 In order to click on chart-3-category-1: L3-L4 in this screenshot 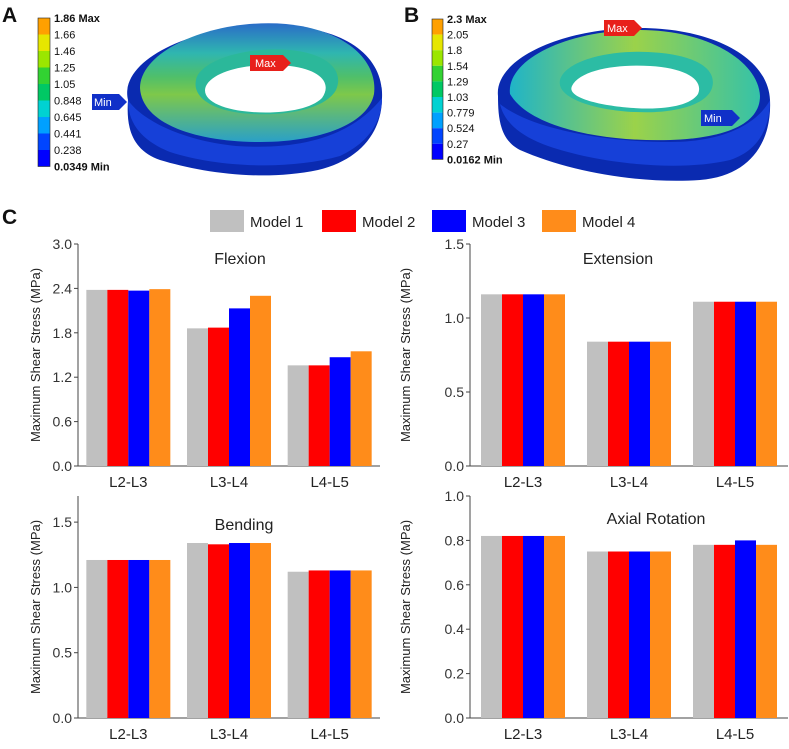, I will do `click(629, 734)`.